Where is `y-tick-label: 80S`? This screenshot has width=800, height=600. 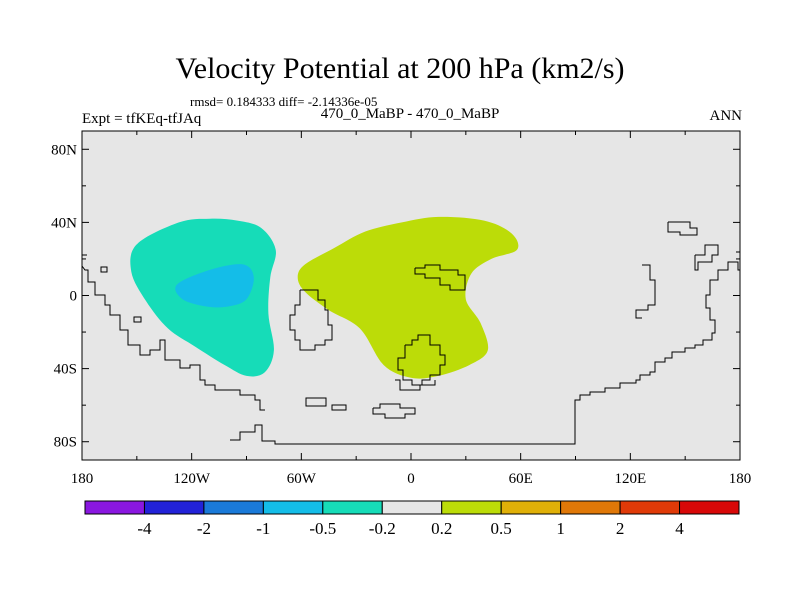 y-tick-label: 80S is located at coordinates (65, 443).